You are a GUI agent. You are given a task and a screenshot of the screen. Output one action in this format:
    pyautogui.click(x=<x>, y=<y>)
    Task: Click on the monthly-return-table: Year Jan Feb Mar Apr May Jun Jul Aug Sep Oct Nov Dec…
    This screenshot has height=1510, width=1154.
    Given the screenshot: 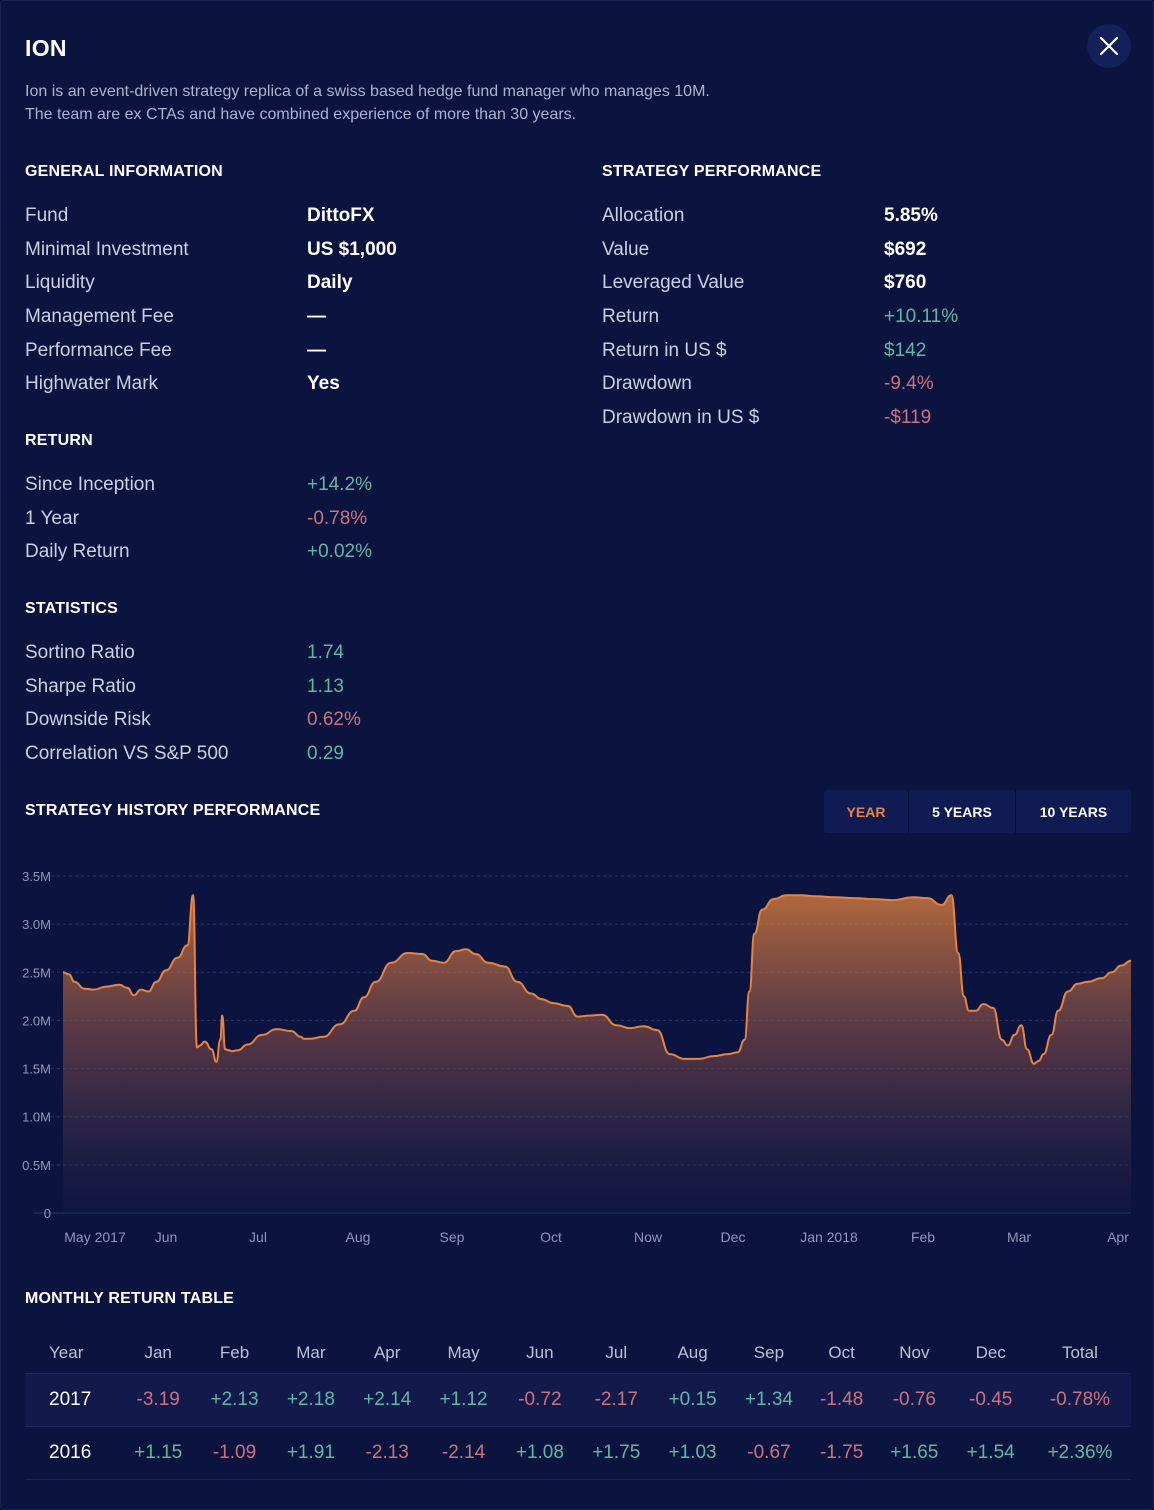 What is the action you would take?
    pyautogui.click(x=578, y=1406)
    